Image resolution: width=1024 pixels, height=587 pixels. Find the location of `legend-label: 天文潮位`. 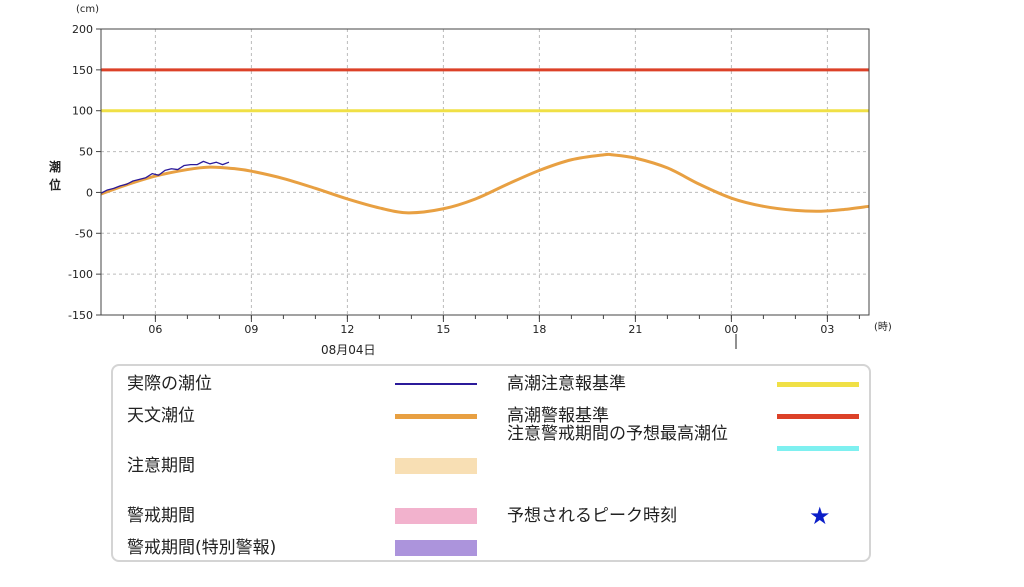

legend-label: 天文潮位 is located at coordinates (161, 416).